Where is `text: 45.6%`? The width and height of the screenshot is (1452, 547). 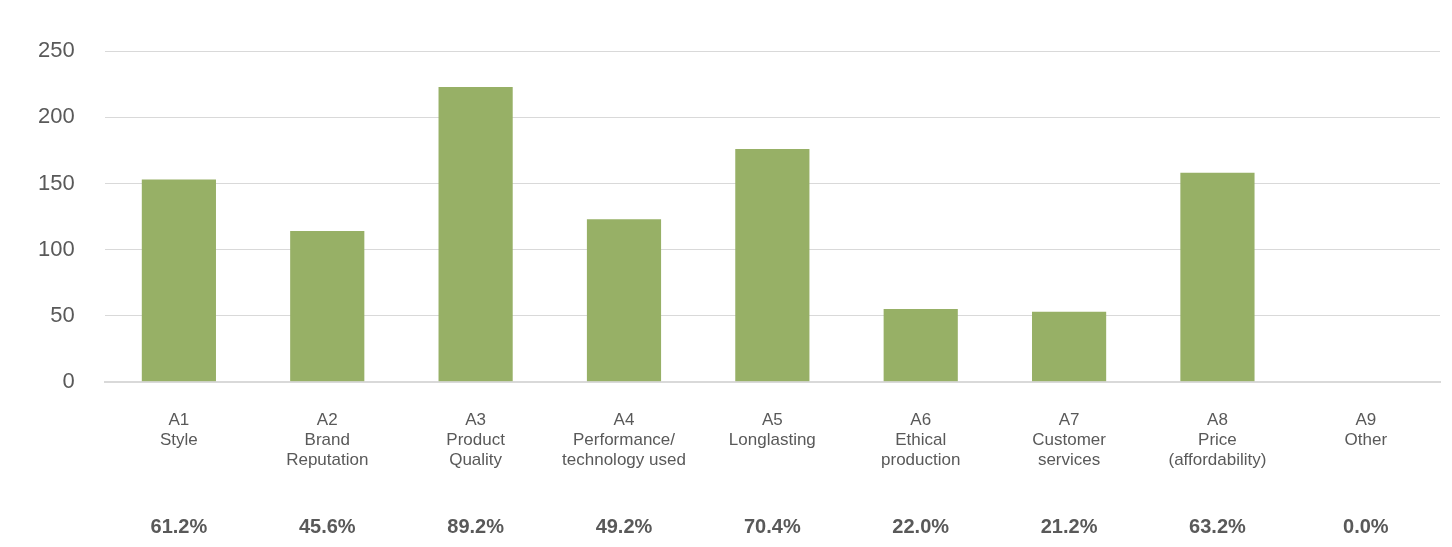 text: 45.6% is located at coordinates (327, 525).